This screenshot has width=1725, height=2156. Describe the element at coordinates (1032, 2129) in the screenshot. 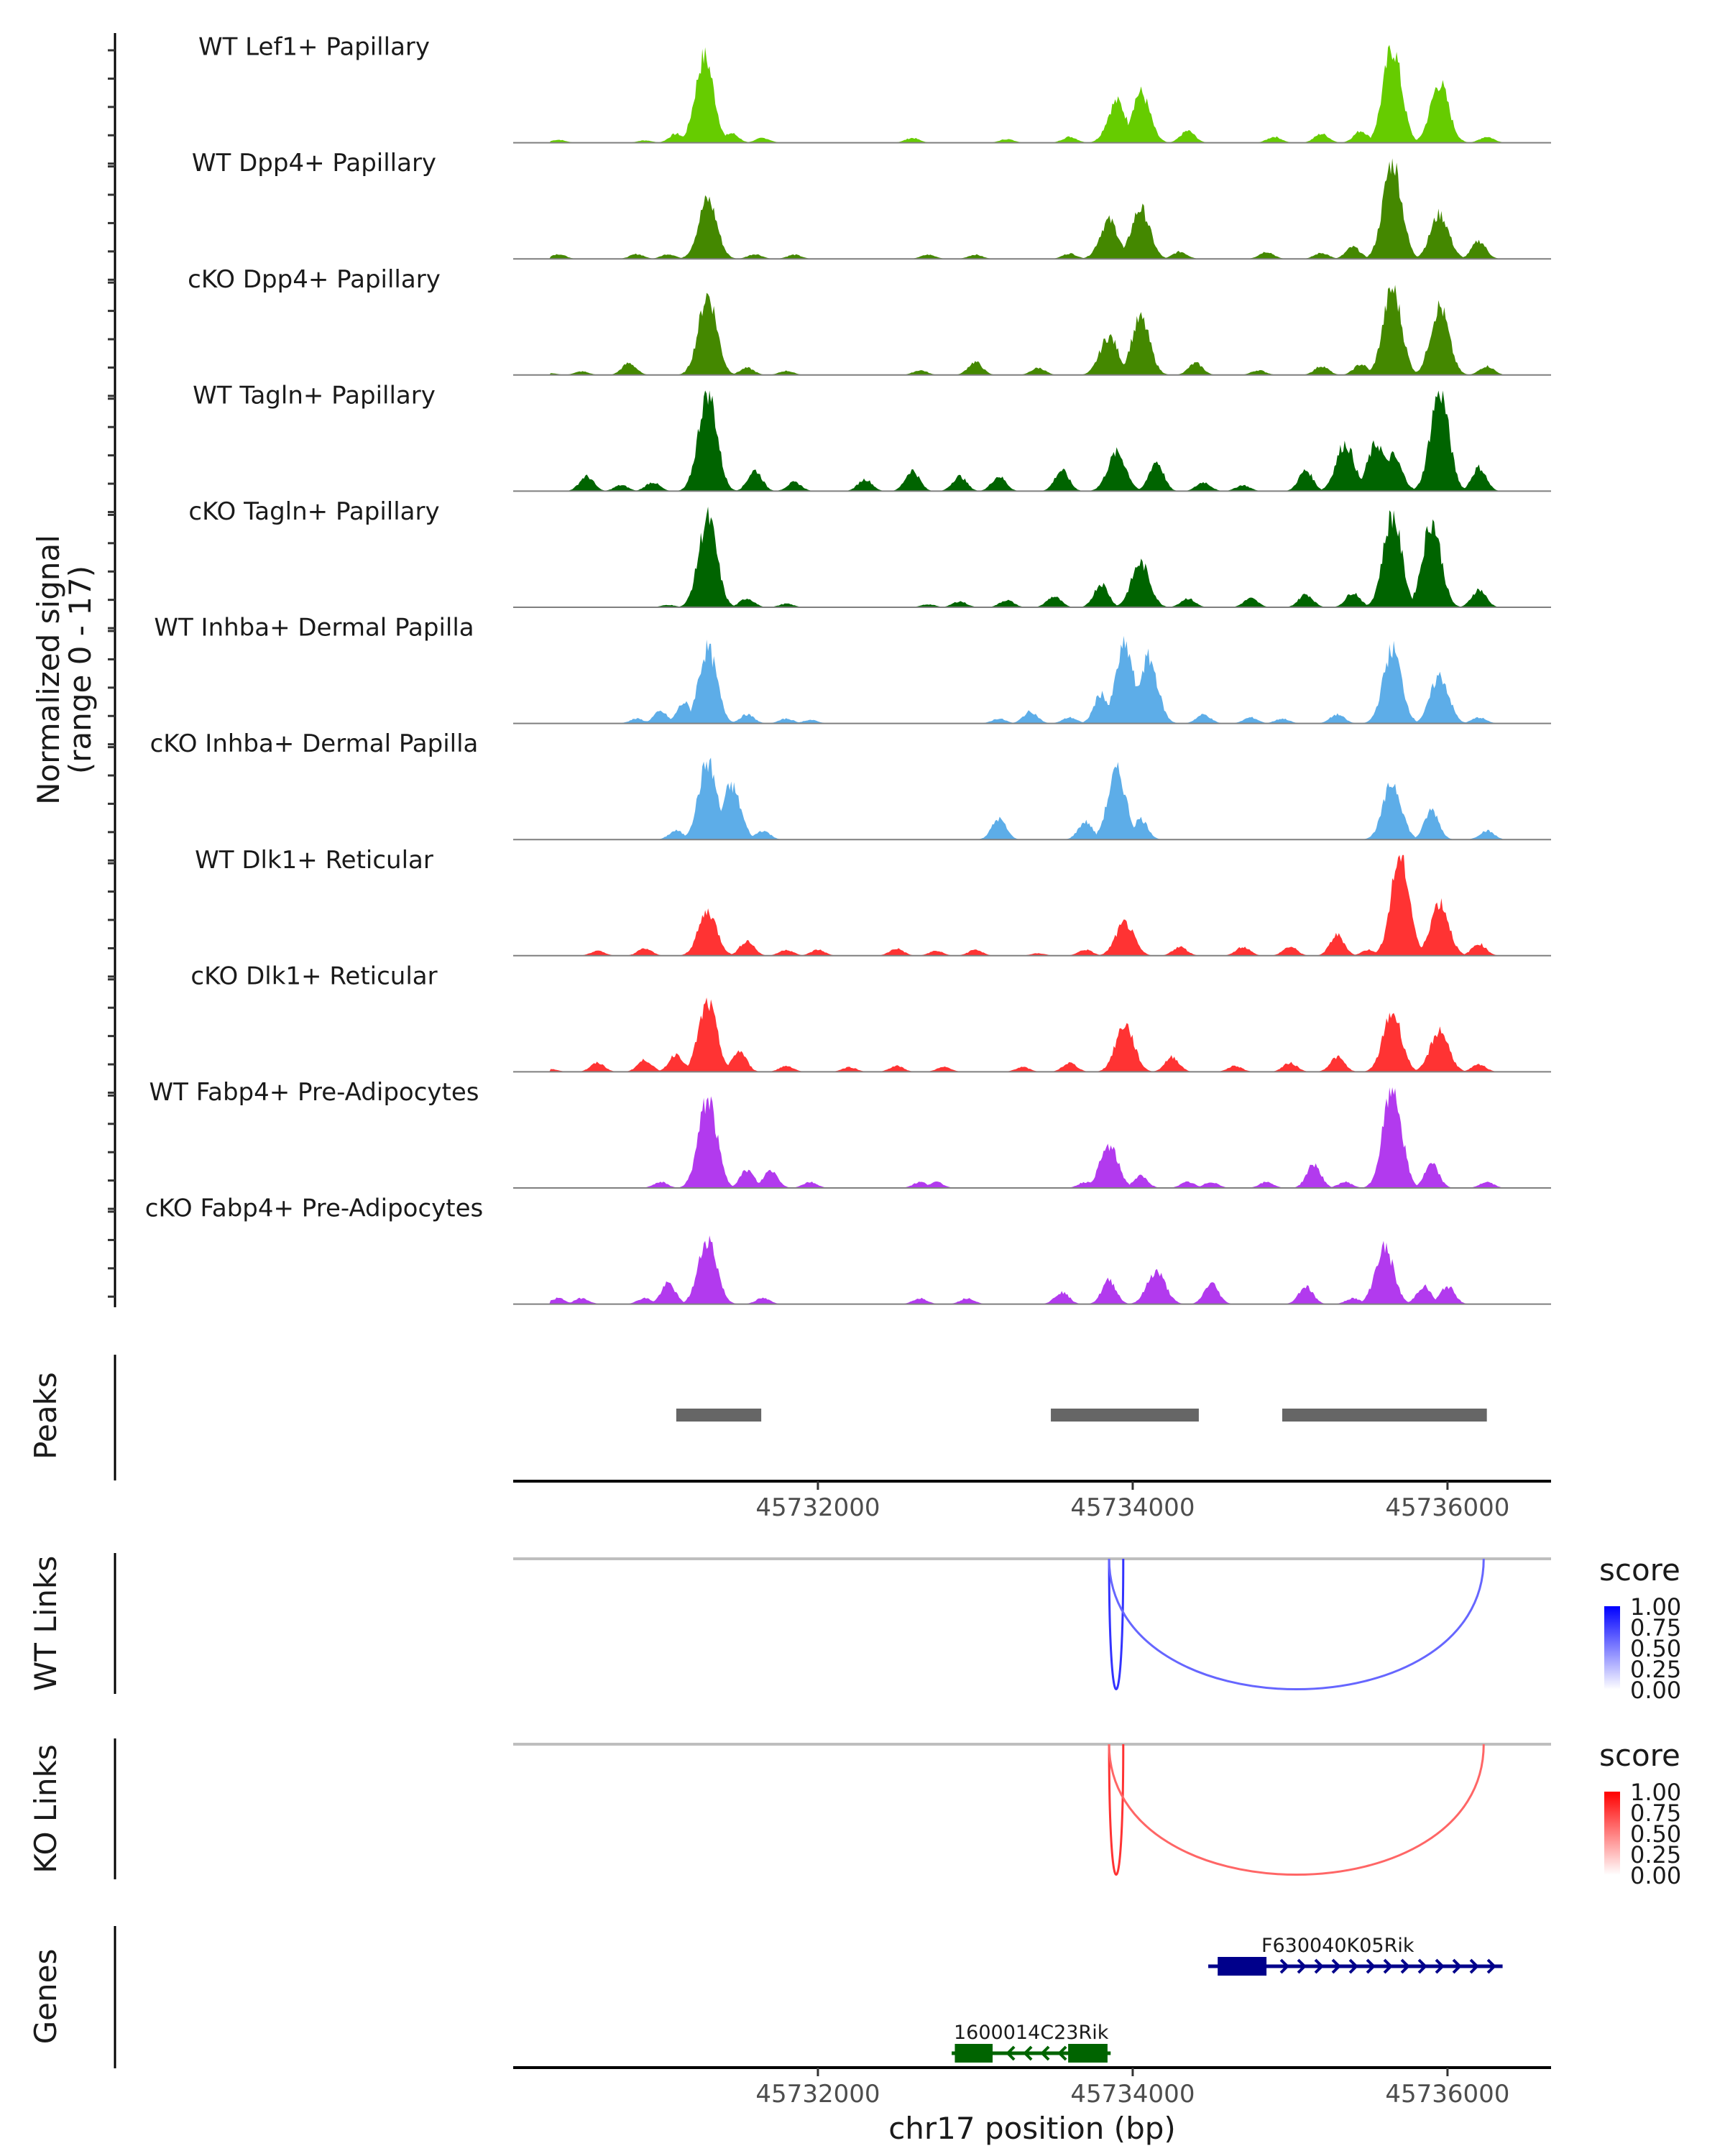

I see `x-axis-title: chr17 position (bp)` at that location.